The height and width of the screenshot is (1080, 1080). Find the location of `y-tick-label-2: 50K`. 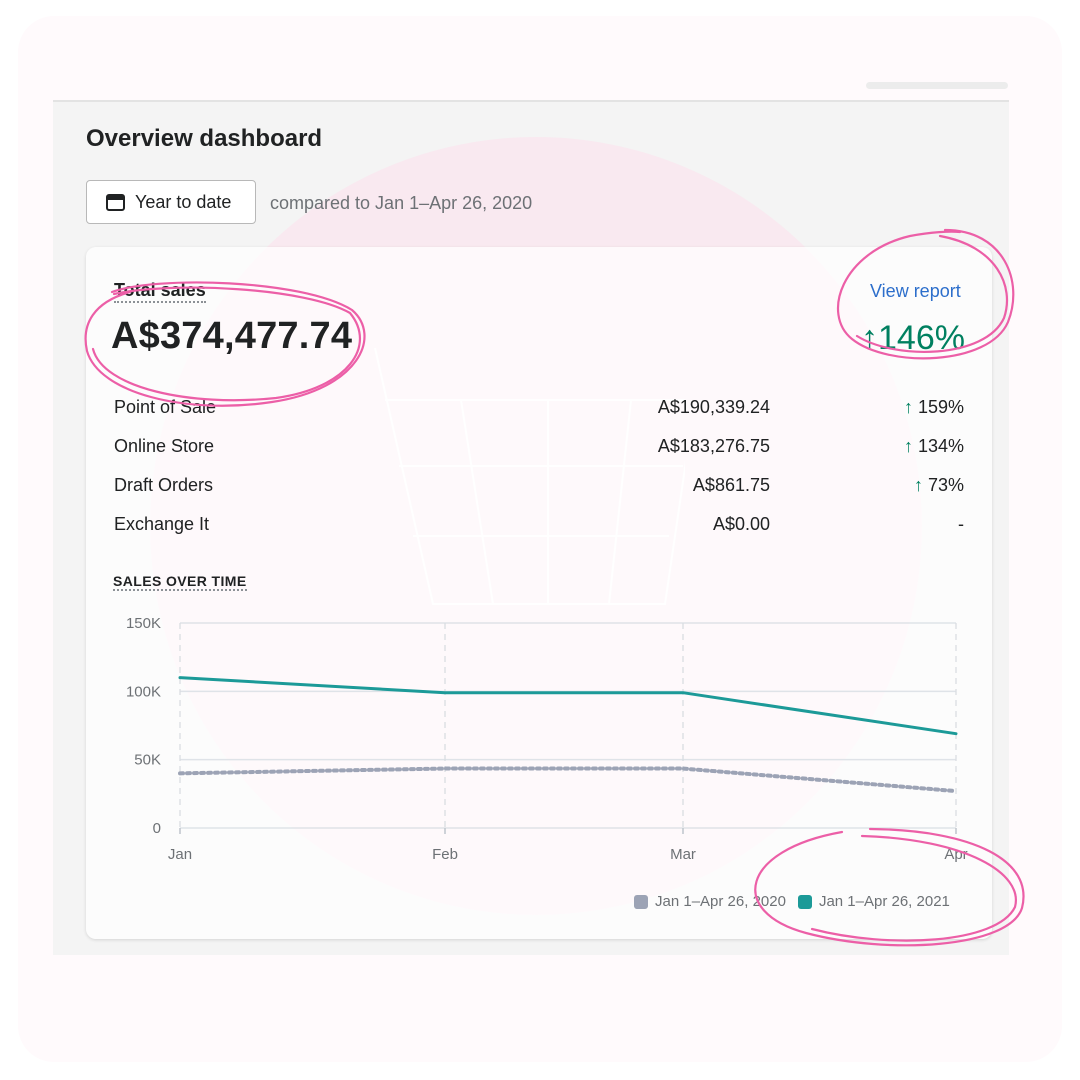

y-tick-label-2: 50K is located at coordinates (147, 760).